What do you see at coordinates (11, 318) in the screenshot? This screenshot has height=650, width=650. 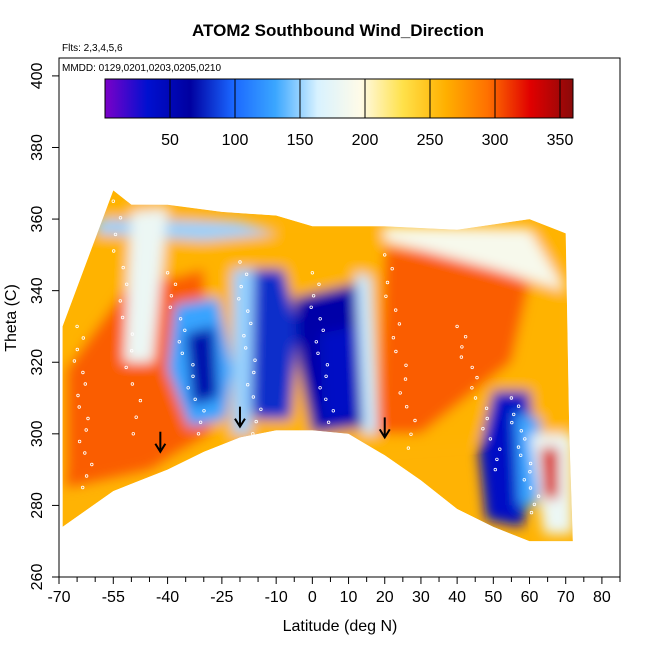 I see `y-axis-title: Theta (C)` at bounding box center [11, 318].